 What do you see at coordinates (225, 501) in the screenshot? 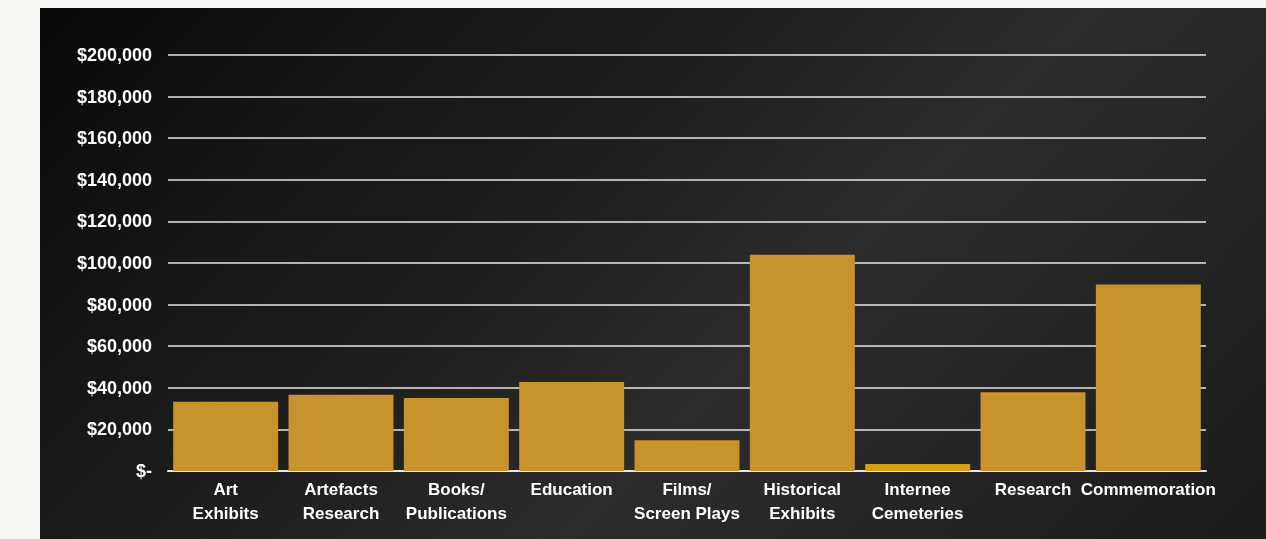
I see `x-tick-label: Art Exhibits` at bounding box center [225, 501].